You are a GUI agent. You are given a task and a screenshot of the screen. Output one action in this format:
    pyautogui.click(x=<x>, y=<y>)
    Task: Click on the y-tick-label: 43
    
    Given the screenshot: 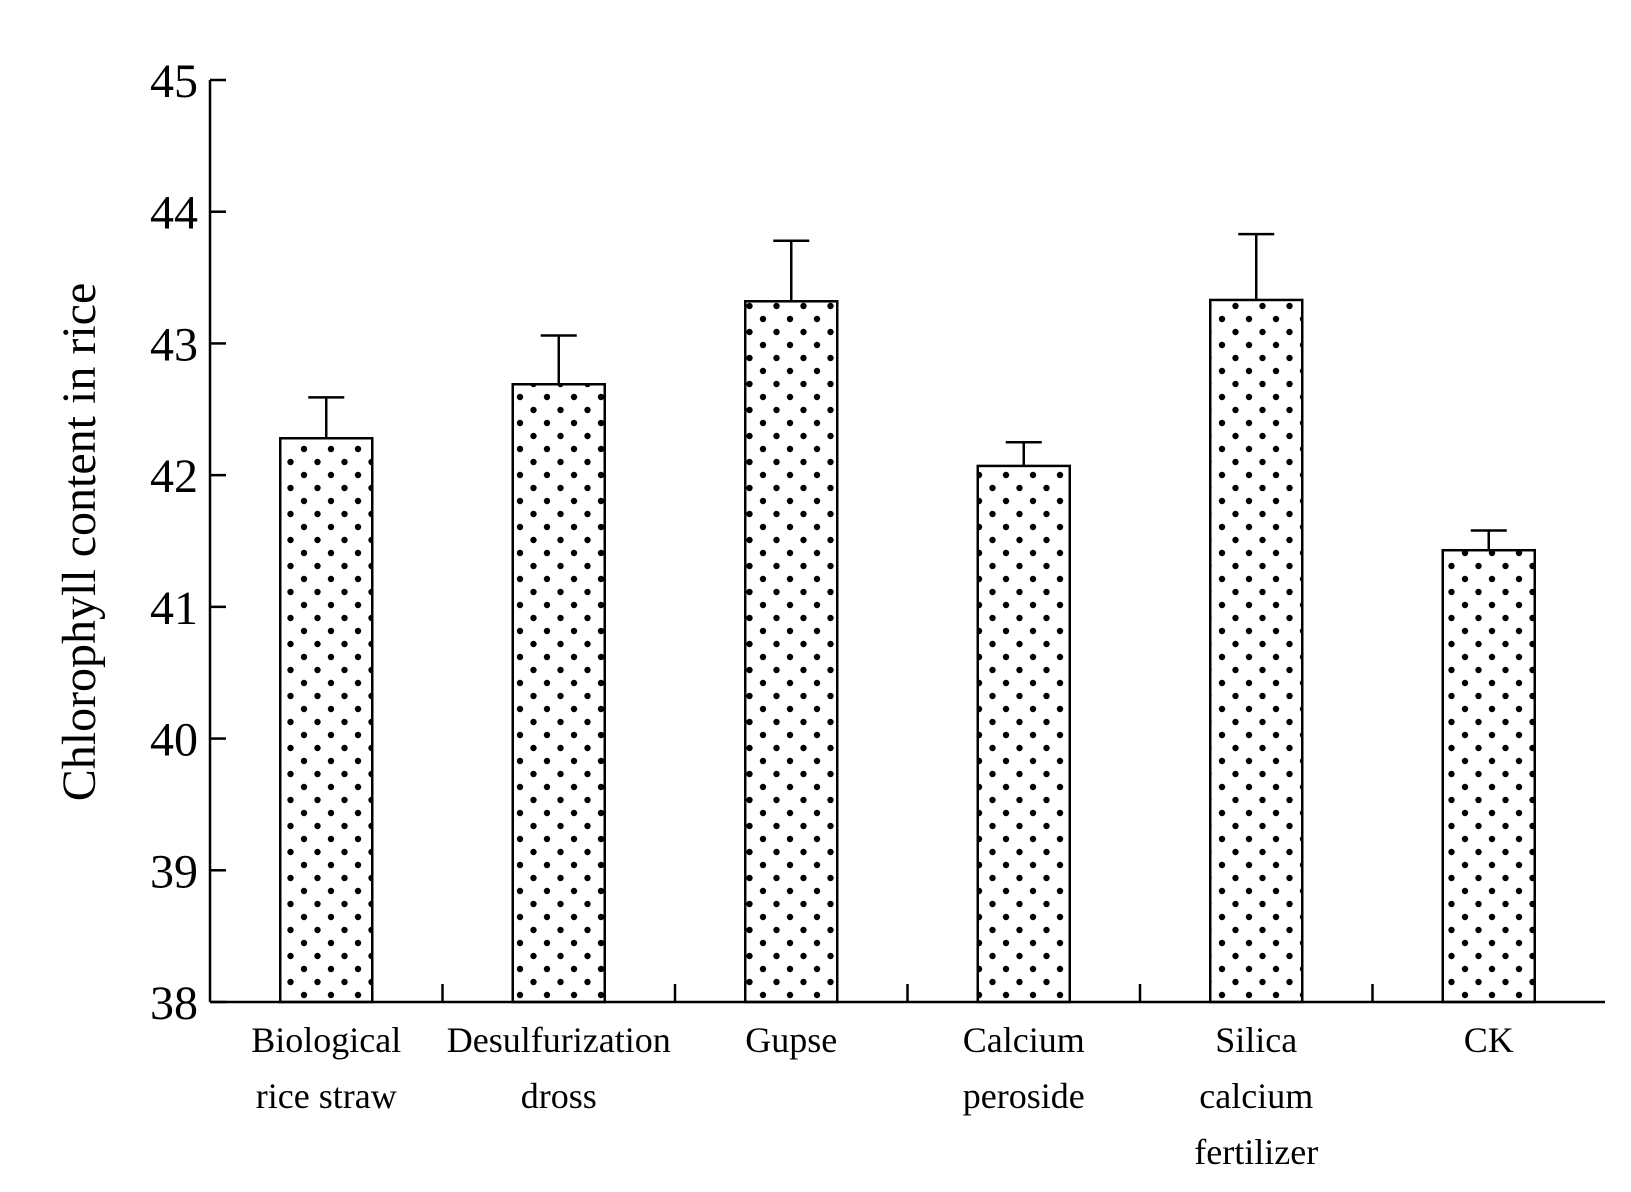 What is the action you would take?
    pyautogui.click(x=174, y=344)
    